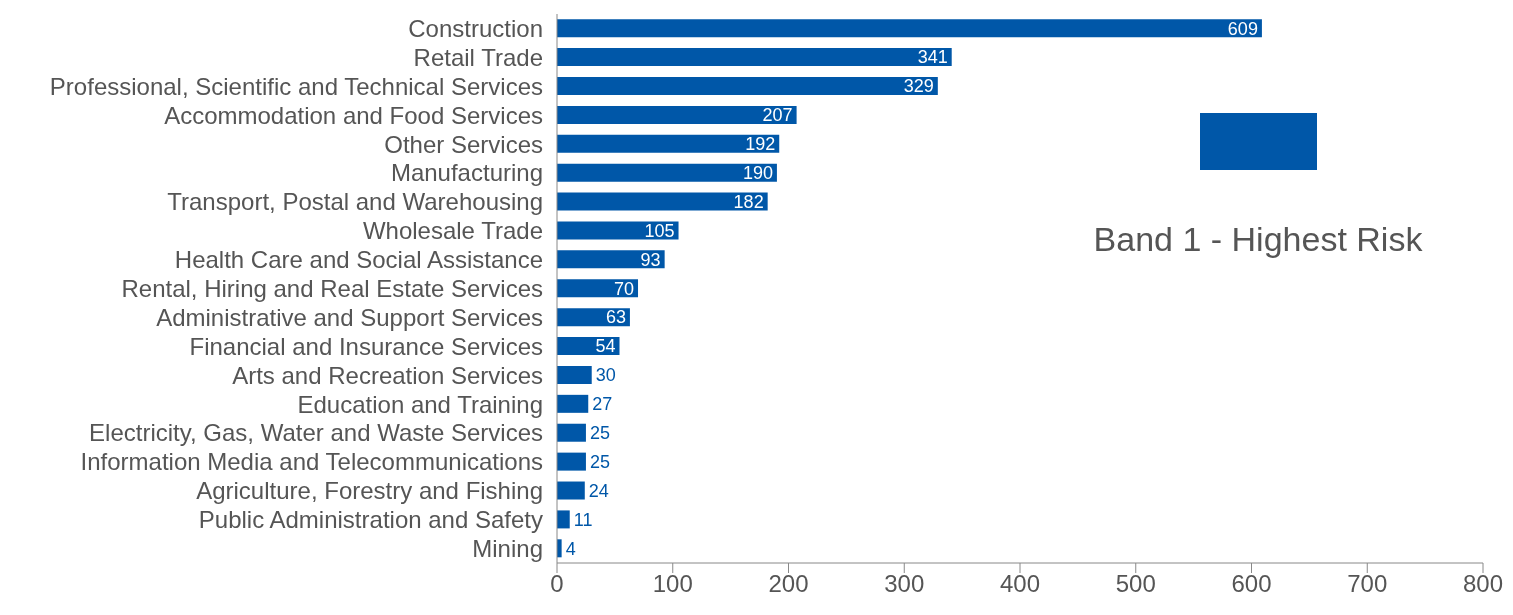 The width and height of the screenshot is (1513, 615). What do you see at coordinates (760, 144) in the screenshot?
I see `data-label: 192` at bounding box center [760, 144].